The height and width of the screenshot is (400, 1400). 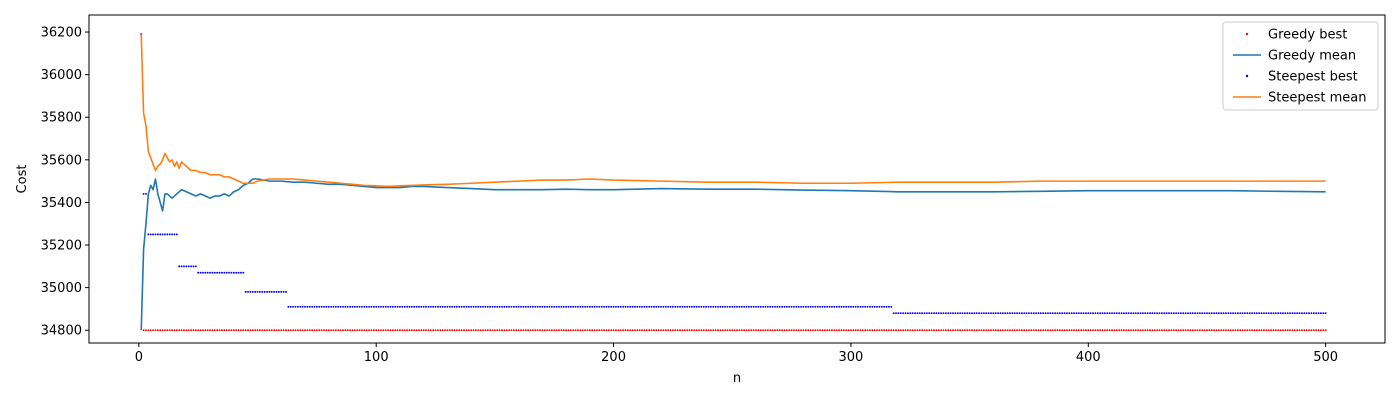 I want to click on y-axis-label: Cost, so click(x=22, y=179).